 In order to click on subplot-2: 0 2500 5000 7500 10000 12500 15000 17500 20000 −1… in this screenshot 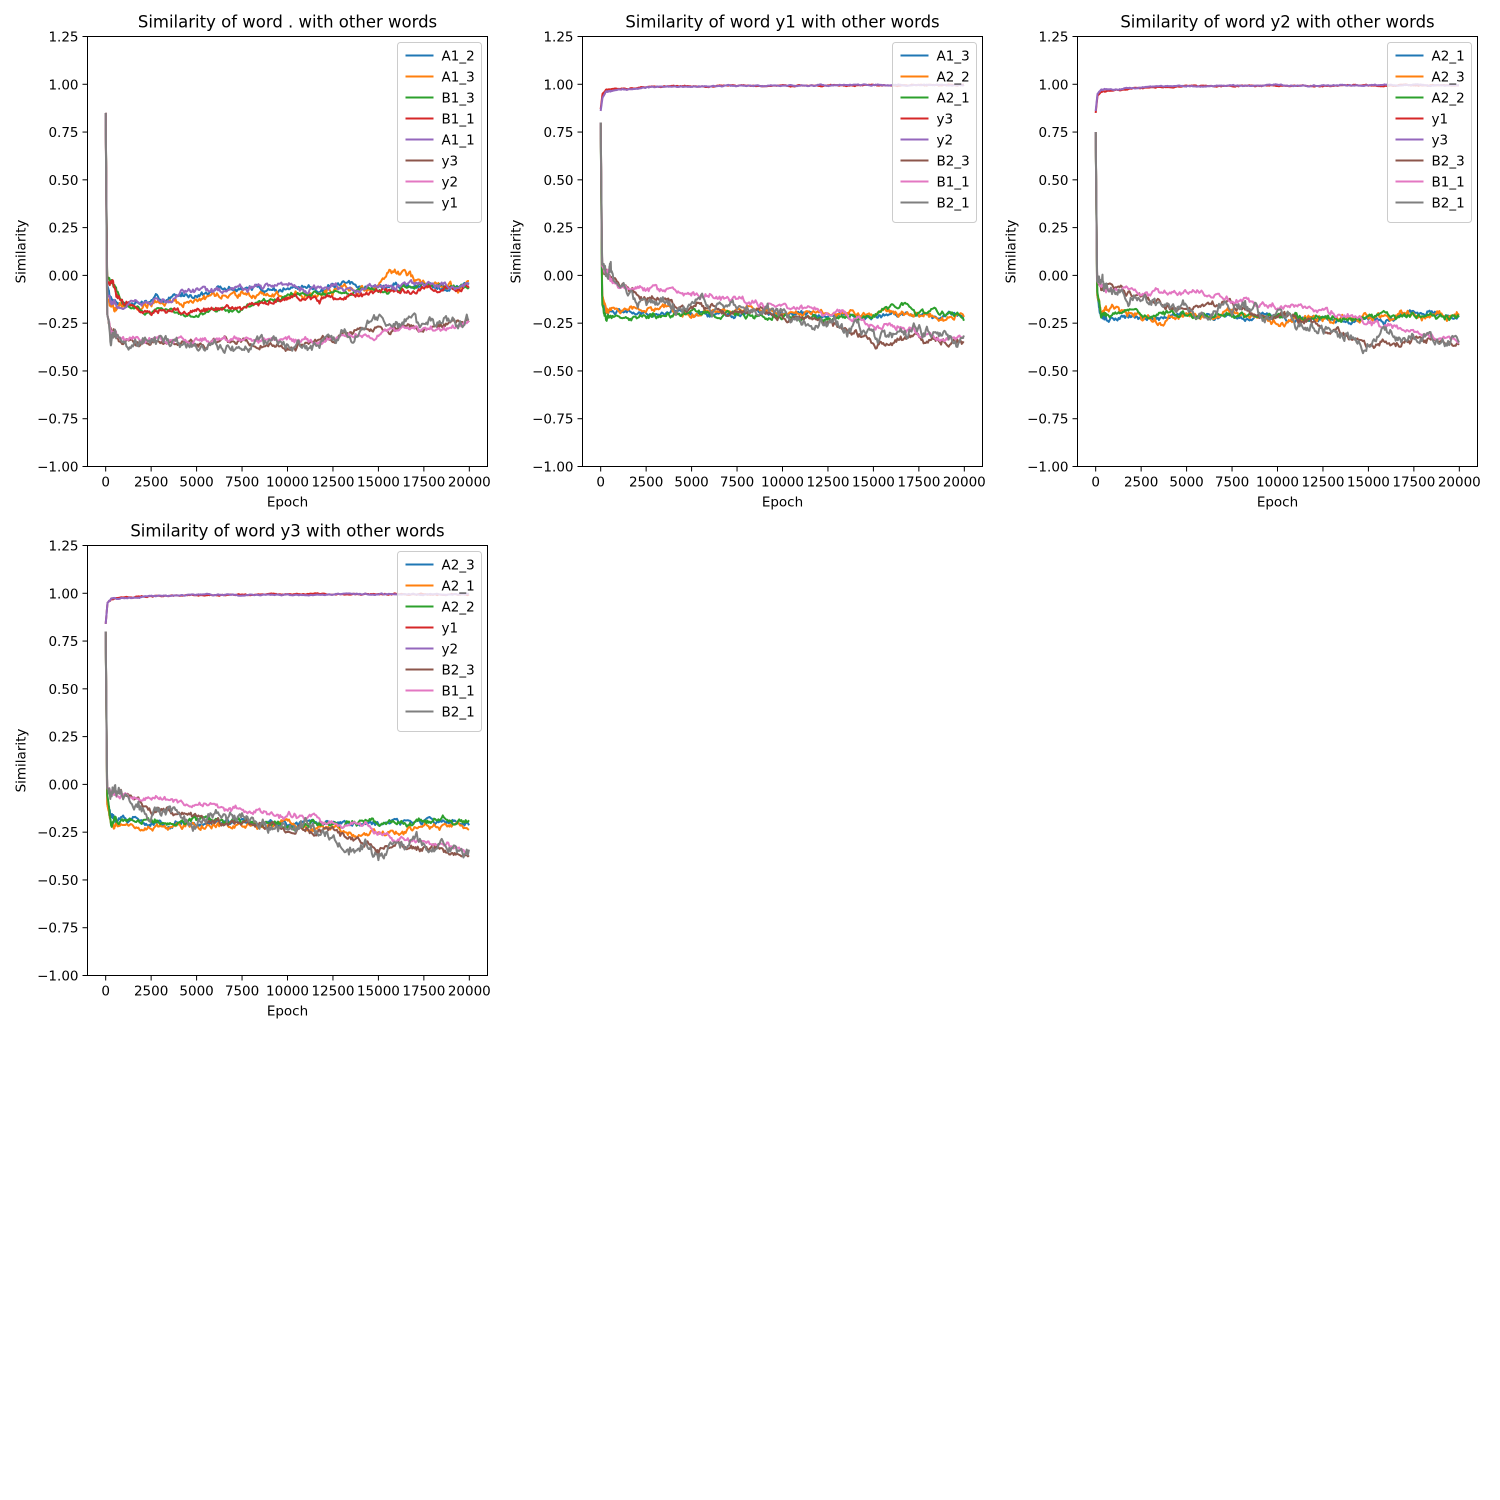, I will do `click(747, 262)`.